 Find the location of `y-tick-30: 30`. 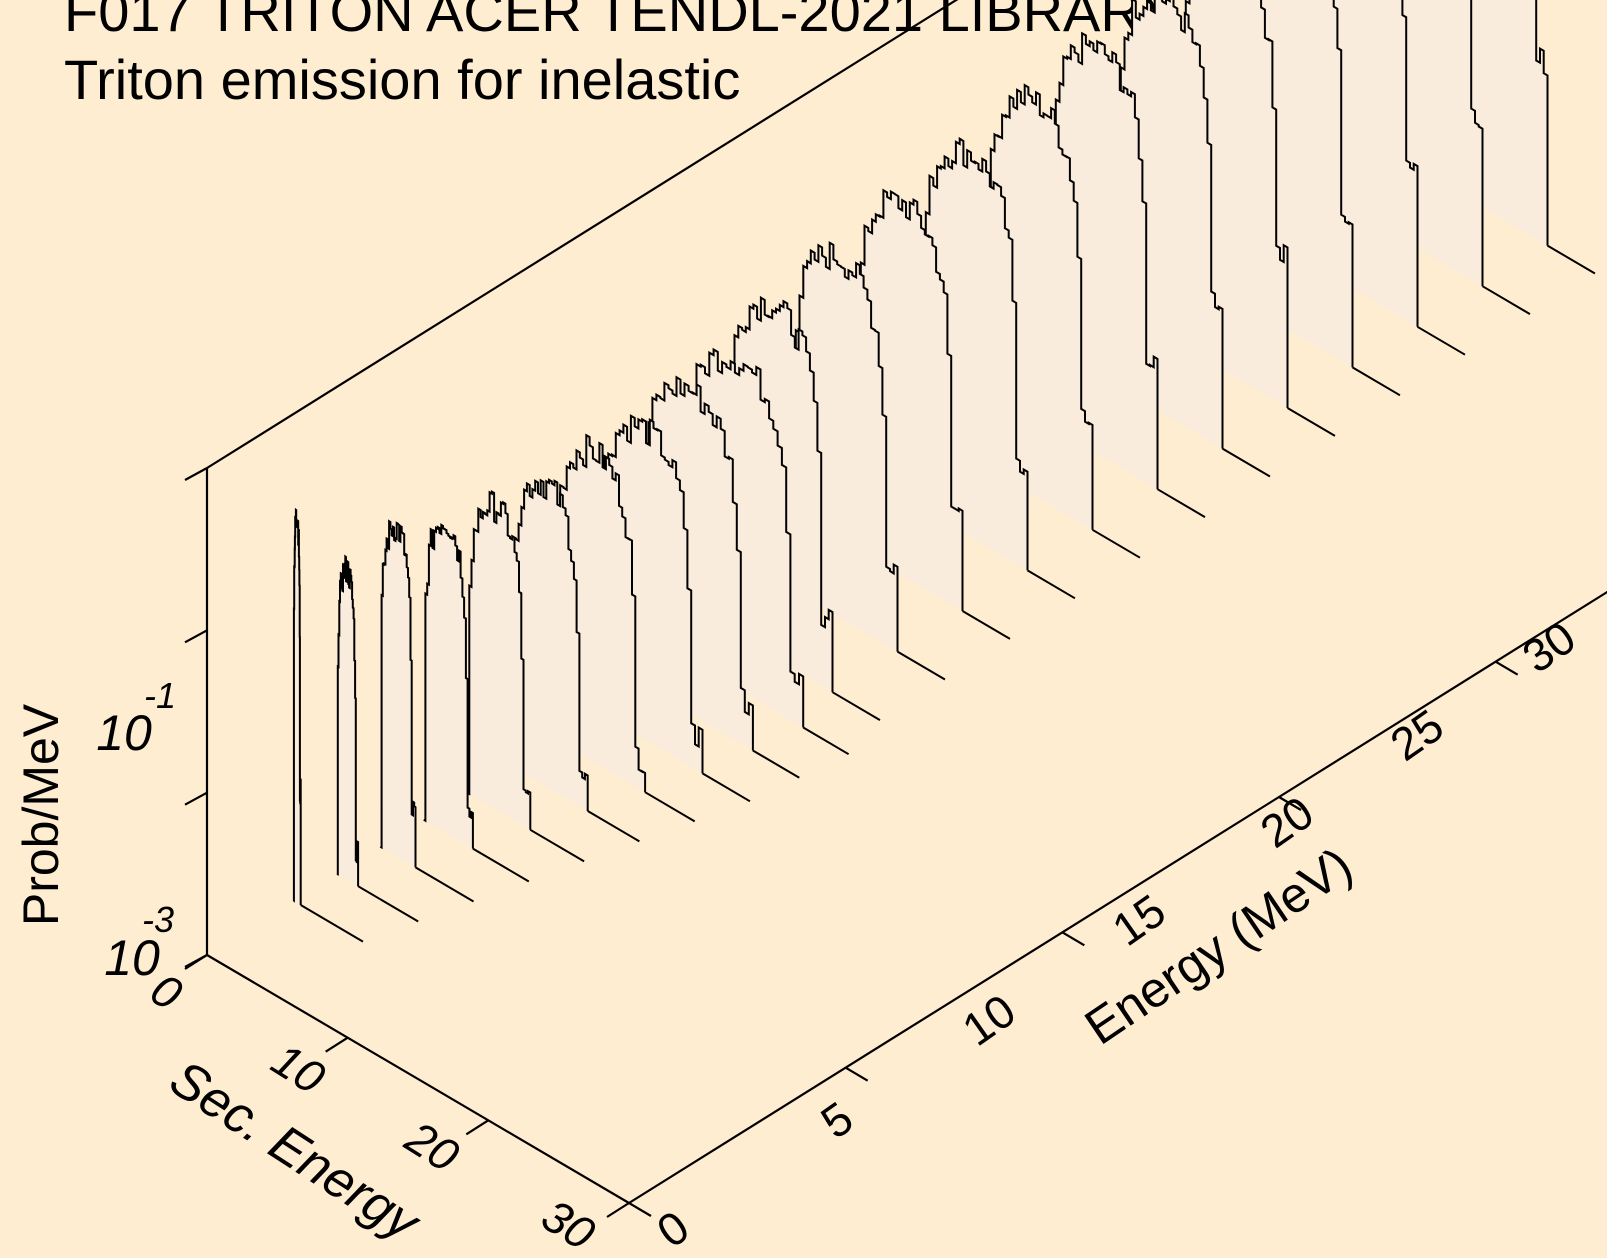

y-tick-30: 30 is located at coordinates (1549, 647).